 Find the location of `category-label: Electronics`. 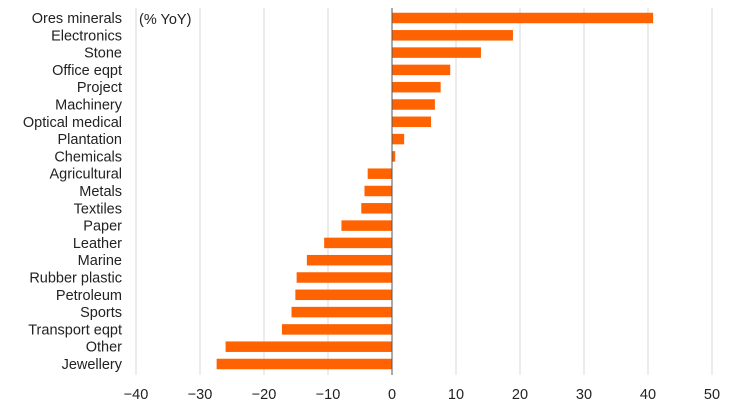

category-label: Electronics is located at coordinates (86, 36).